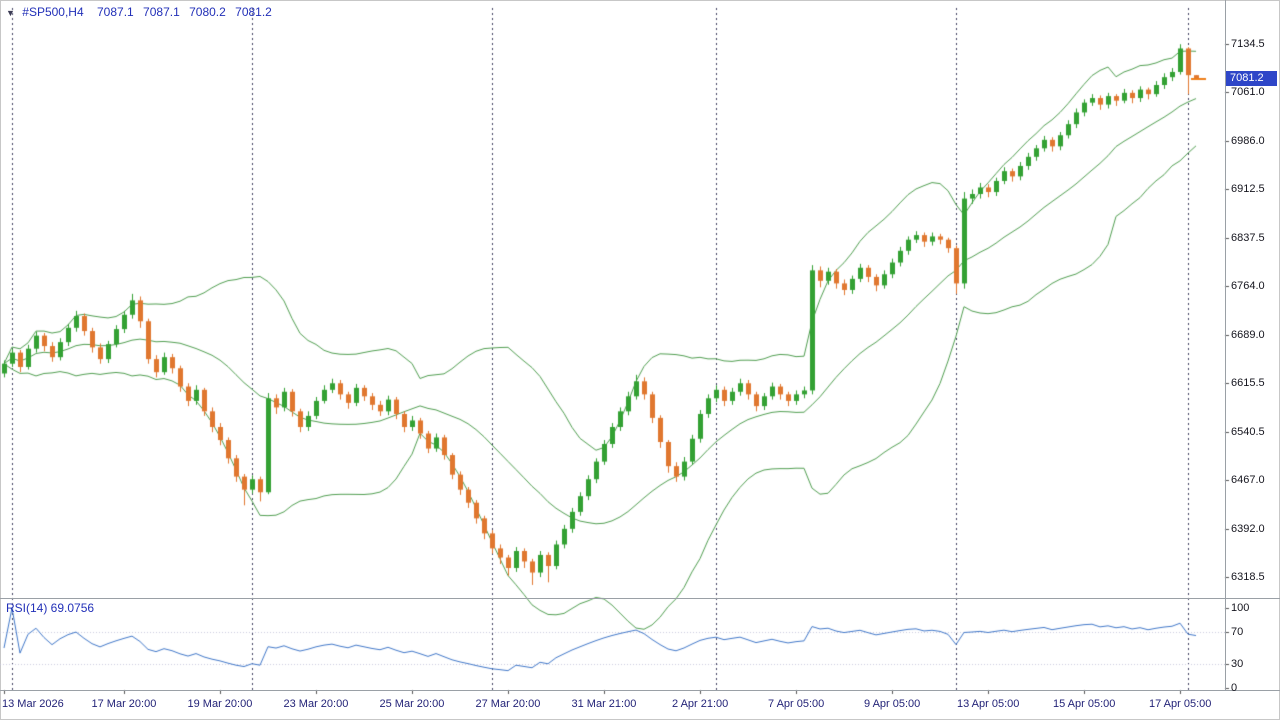 The width and height of the screenshot is (1280, 720). Describe the element at coordinates (33, 704) in the screenshot. I see `time-axis-label: 13 Mar 2026` at that location.